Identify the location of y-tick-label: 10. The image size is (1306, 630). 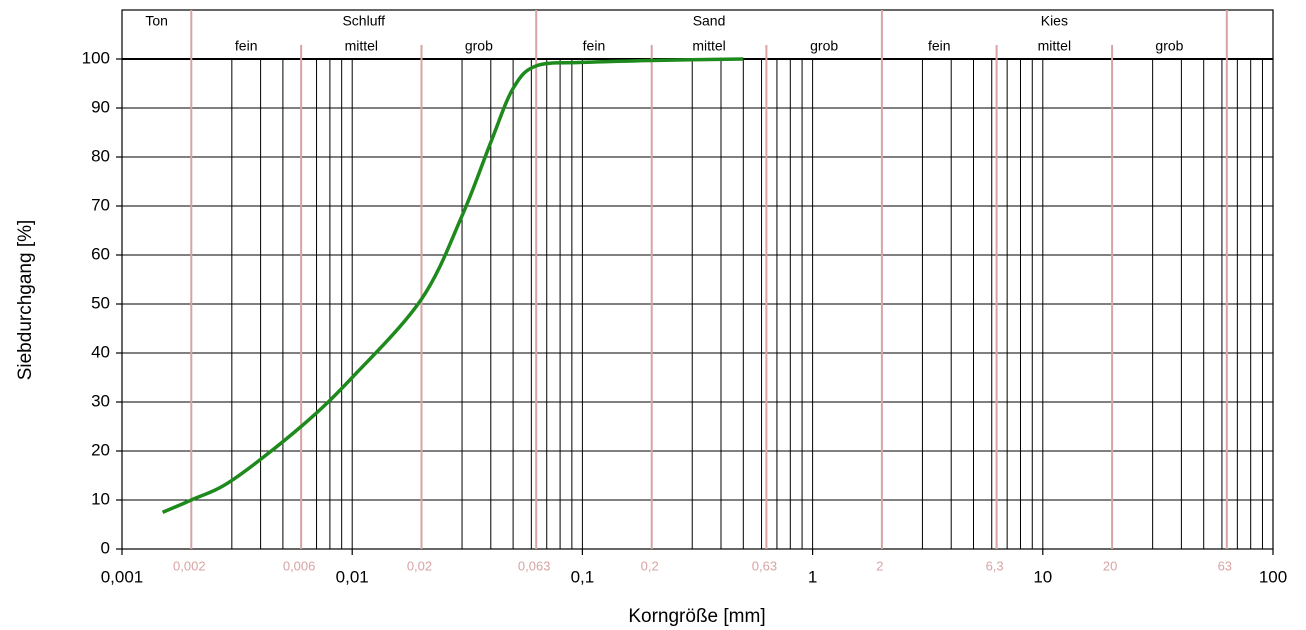
(100, 498).